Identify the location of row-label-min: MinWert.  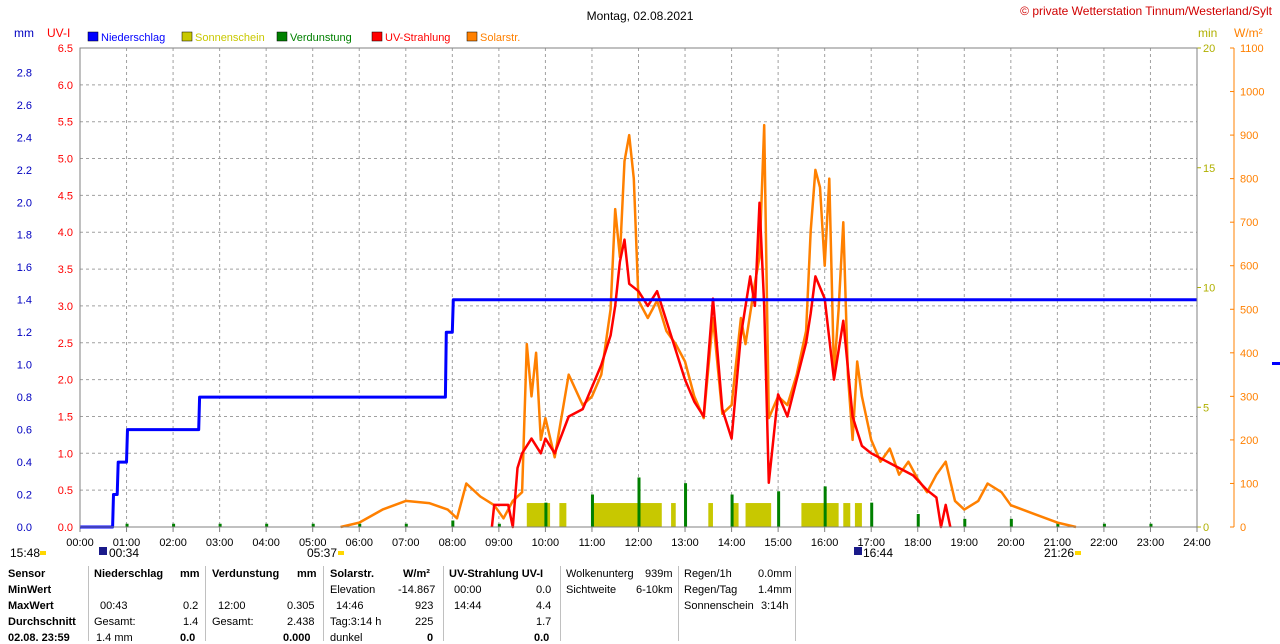
(30, 590).